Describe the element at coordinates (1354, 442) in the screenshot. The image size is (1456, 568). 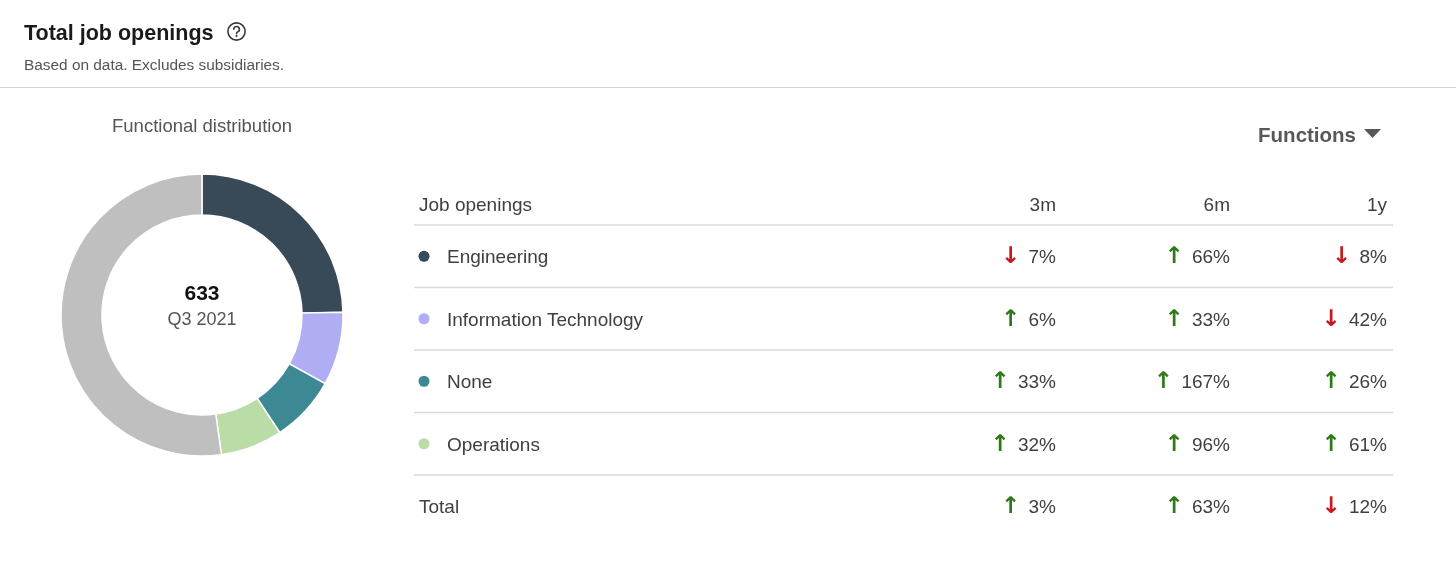
I see `data-label: ↑ 61%` at that location.